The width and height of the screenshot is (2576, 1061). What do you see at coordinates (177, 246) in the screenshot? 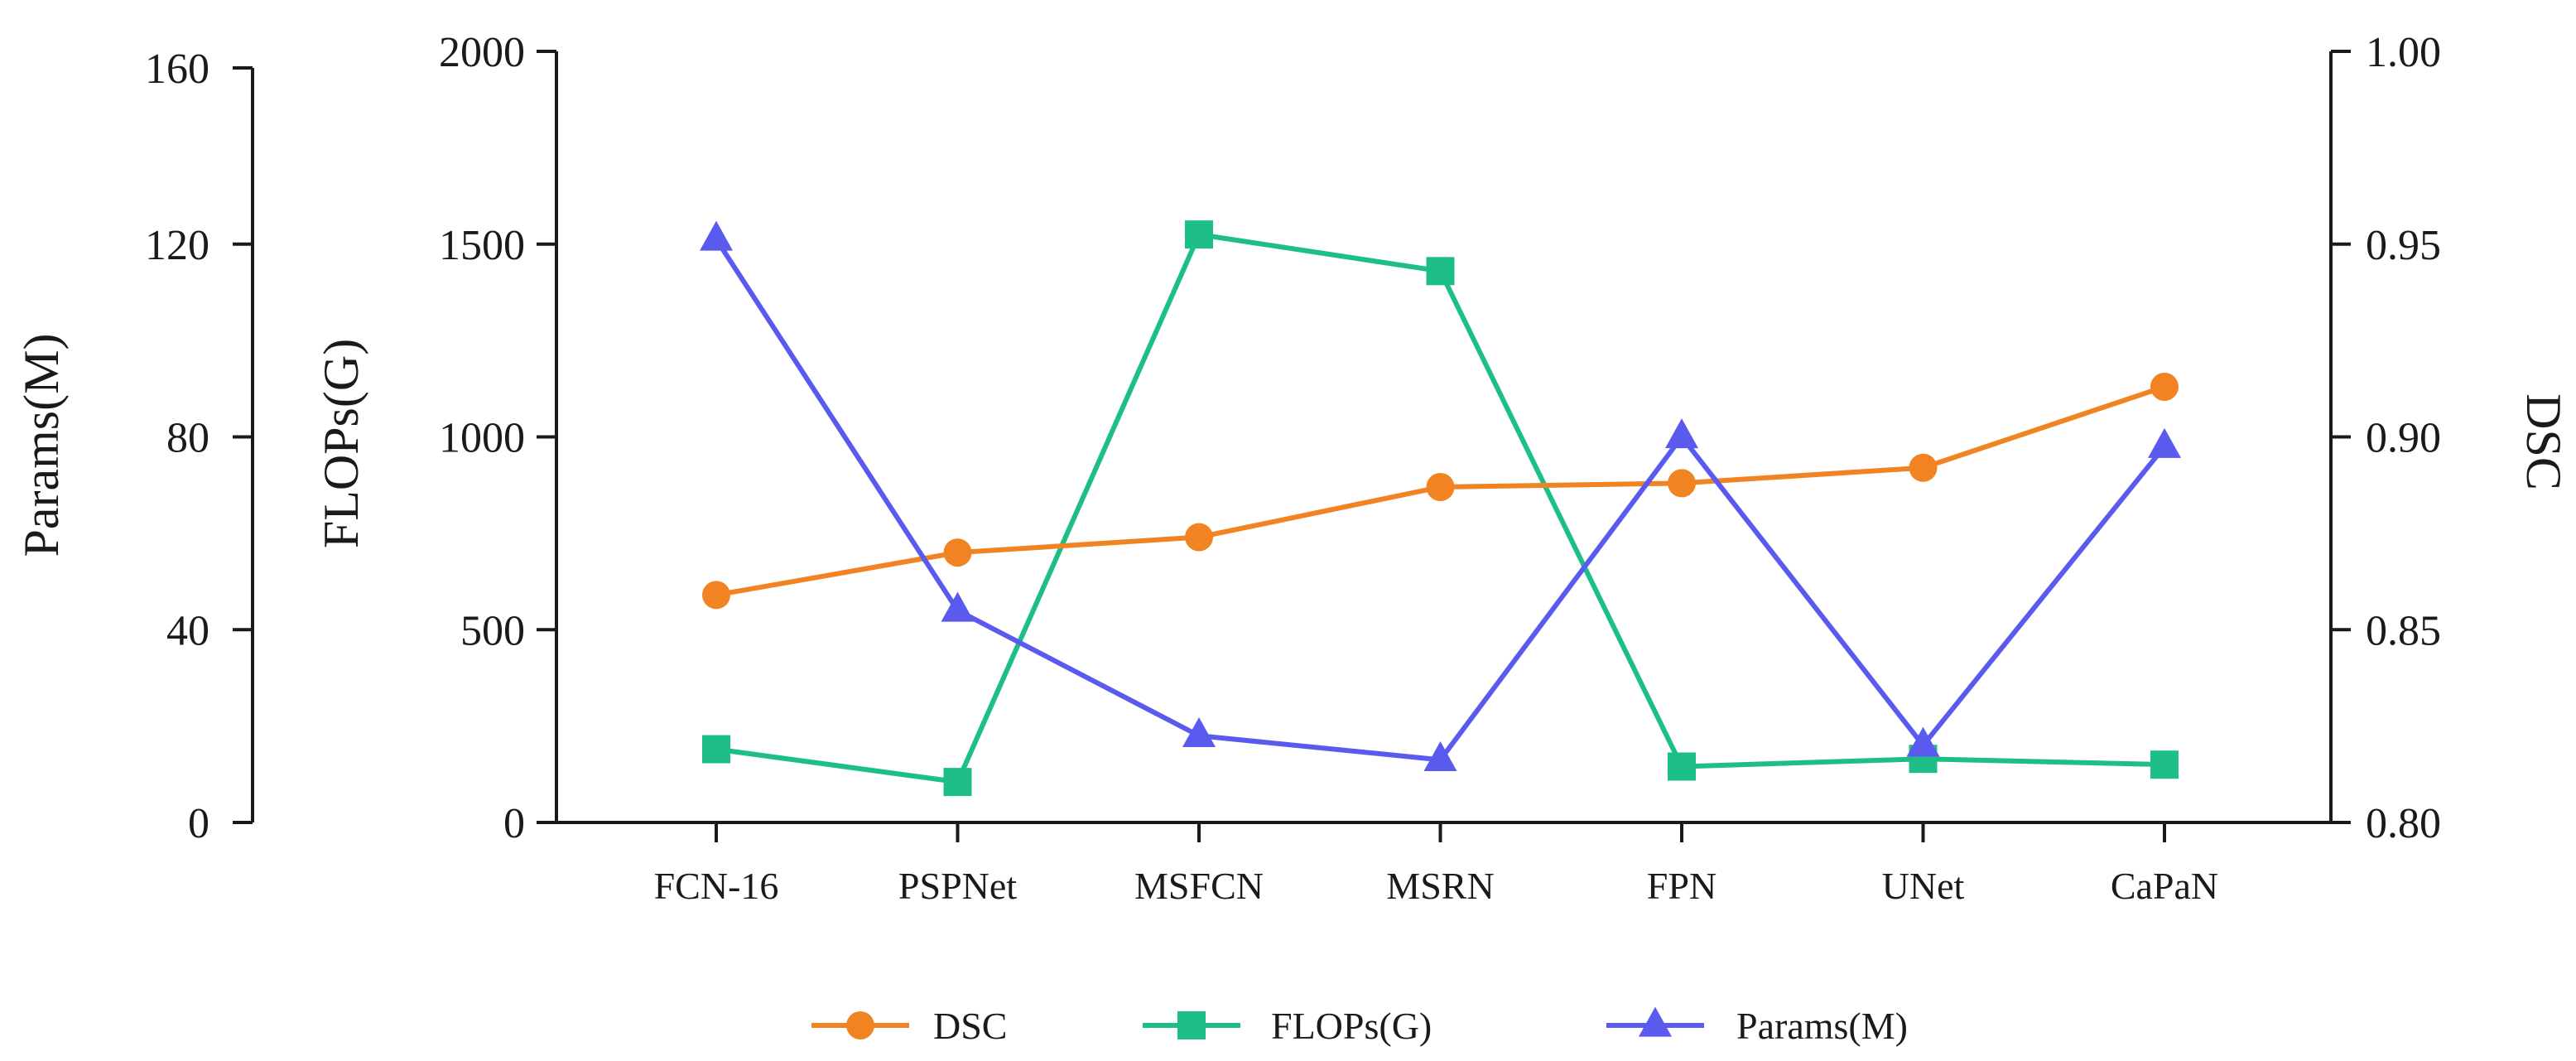
I see `params-tick-label: 120` at bounding box center [177, 246].